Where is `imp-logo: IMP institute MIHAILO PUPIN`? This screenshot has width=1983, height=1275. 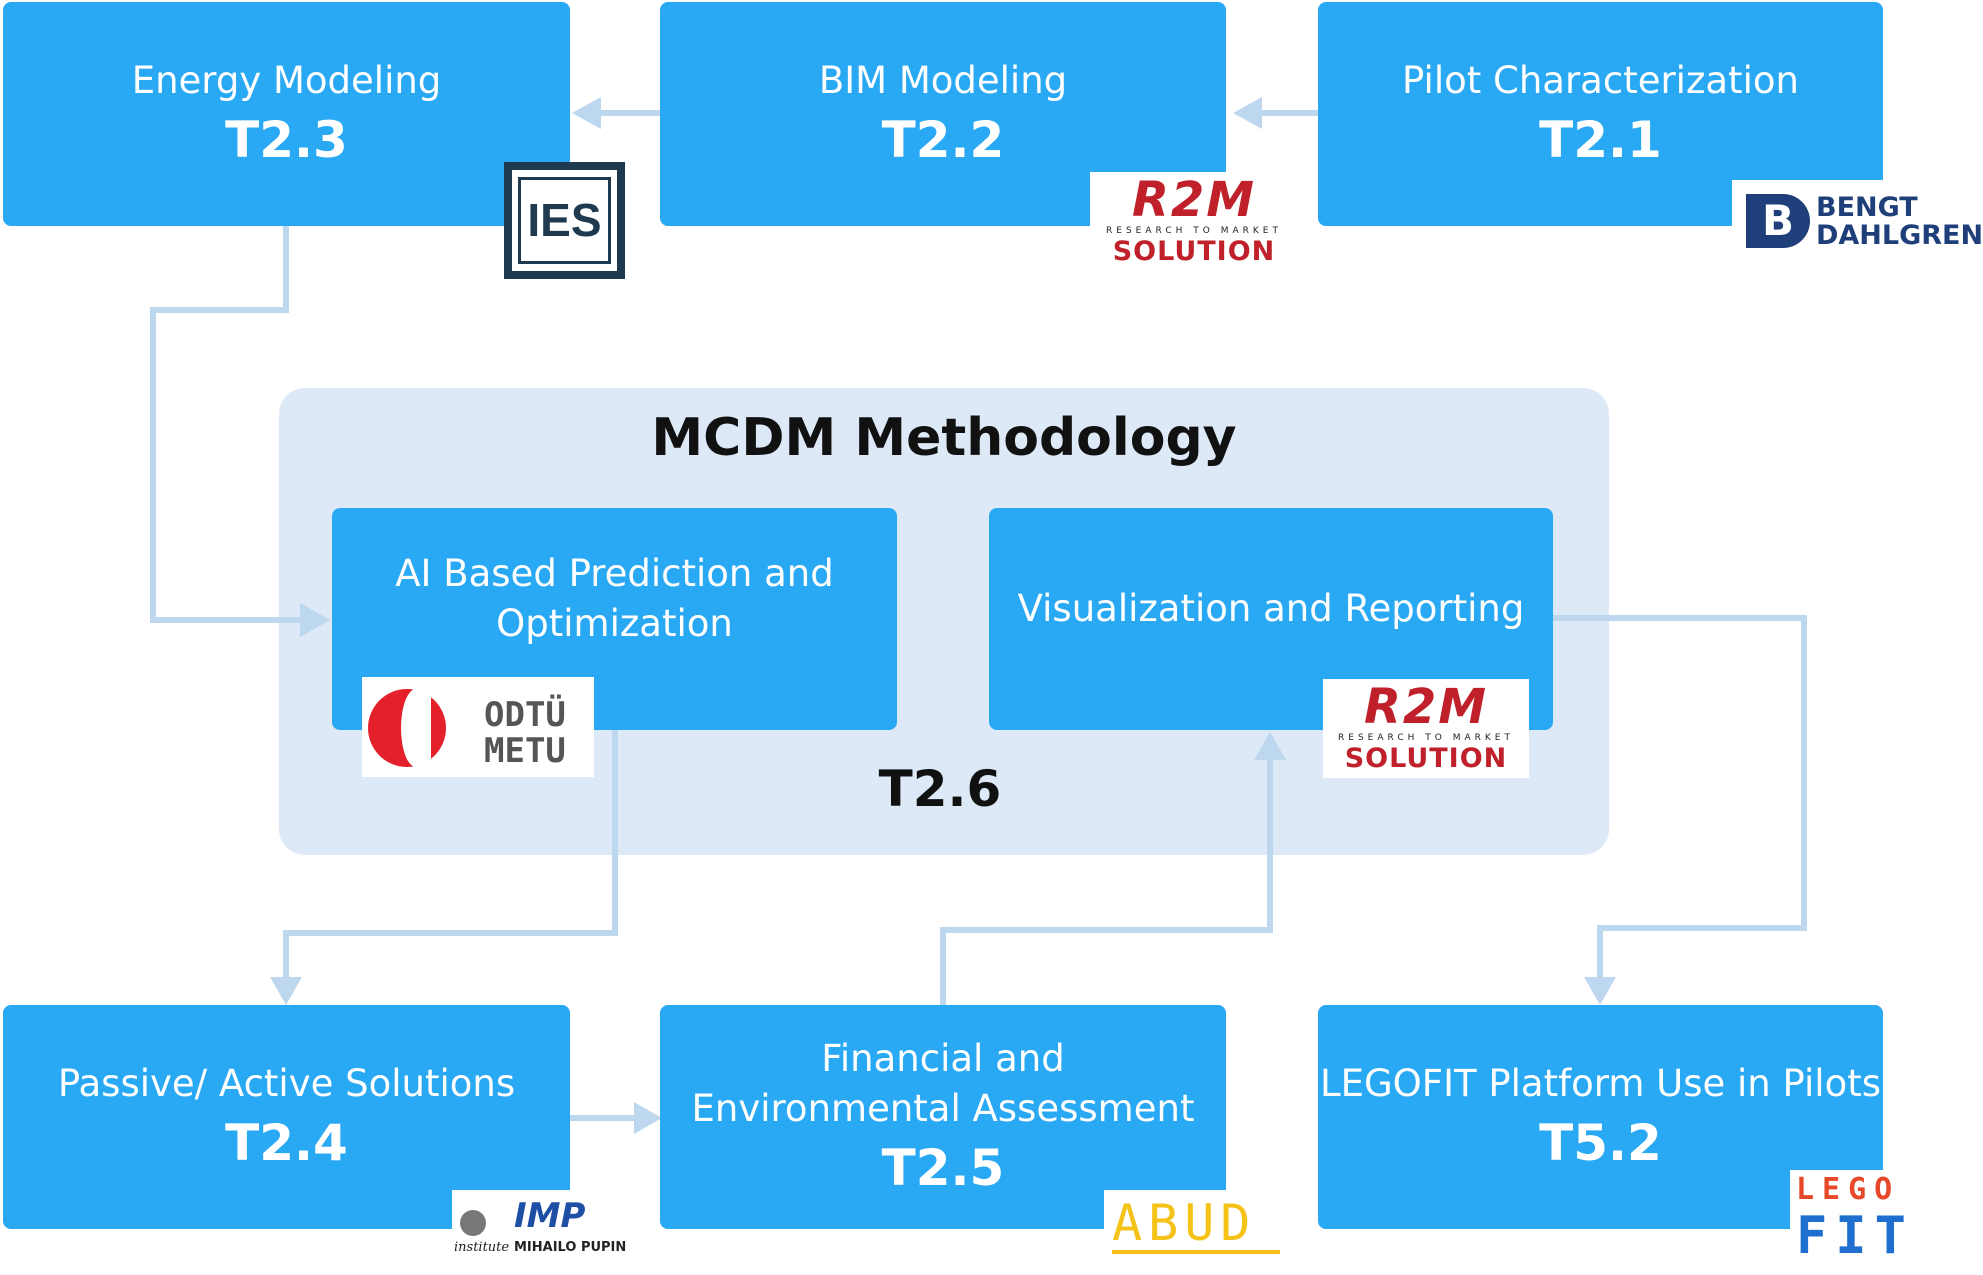 imp-logo: IMP institute MIHAILO PUPIN is located at coordinates (540, 1224).